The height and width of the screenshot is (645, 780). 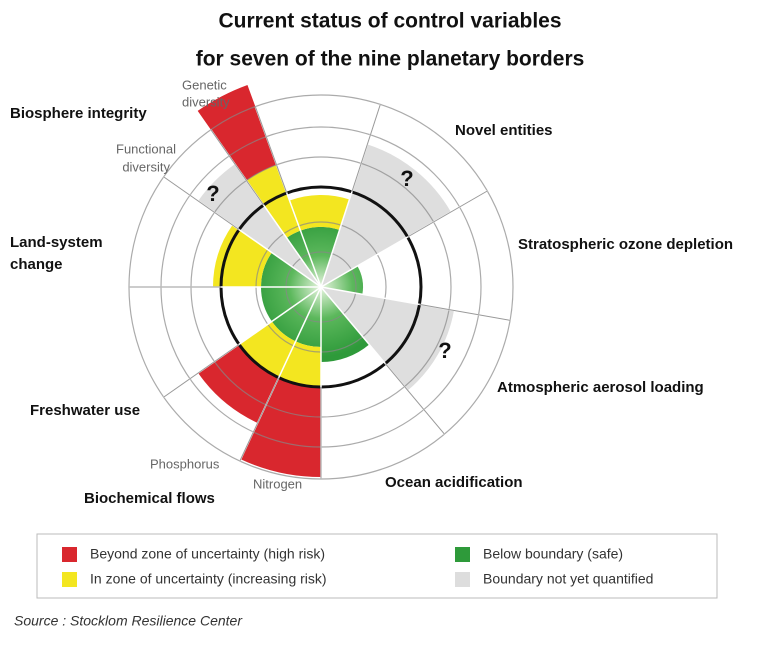 I want to click on label: Freshwater use, so click(x=85, y=410).